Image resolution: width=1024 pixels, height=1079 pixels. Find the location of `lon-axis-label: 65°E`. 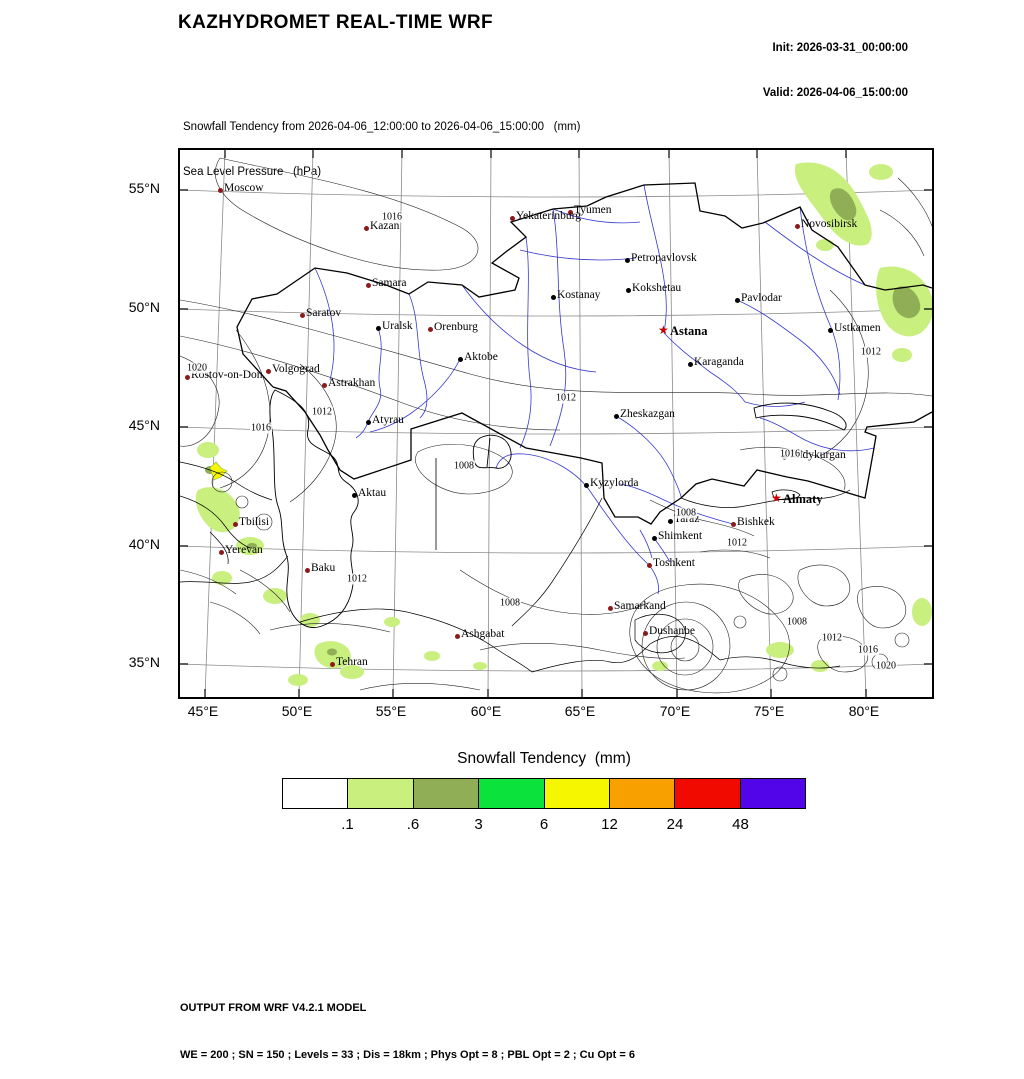

lon-axis-label: 65°E is located at coordinates (580, 711).